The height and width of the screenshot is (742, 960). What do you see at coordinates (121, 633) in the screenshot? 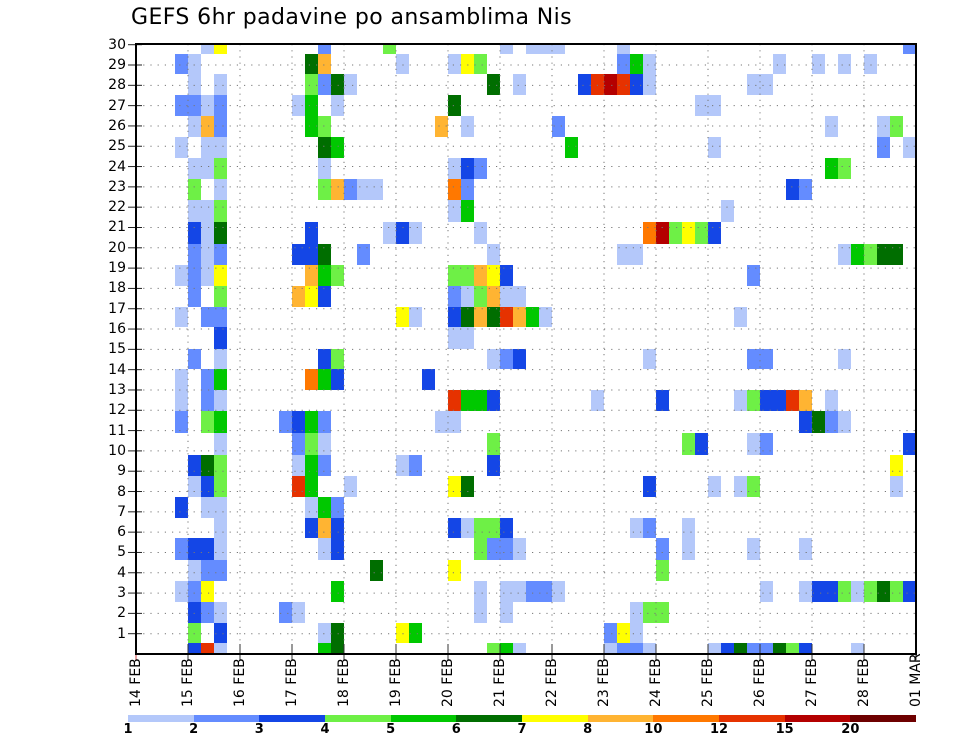
I see `y-tick-label: 1` at bounding box center [121, 633].